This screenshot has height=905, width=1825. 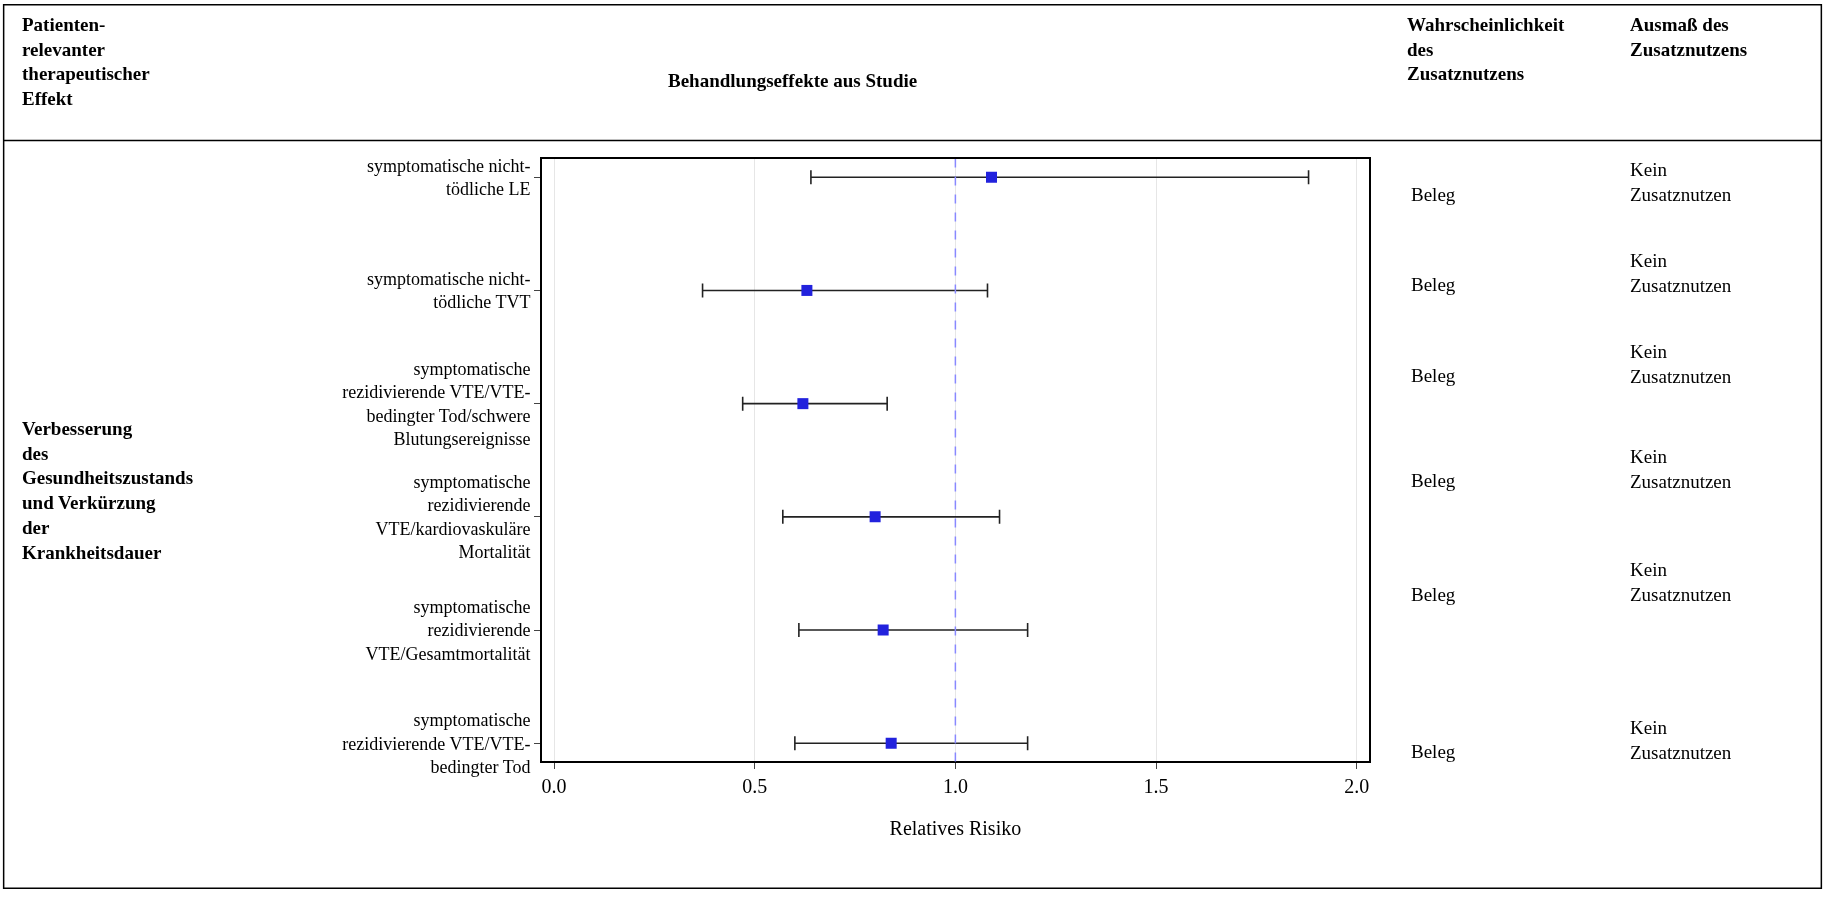 I want to click on x-tick-label: 0.5, so click(x=755, y=786).